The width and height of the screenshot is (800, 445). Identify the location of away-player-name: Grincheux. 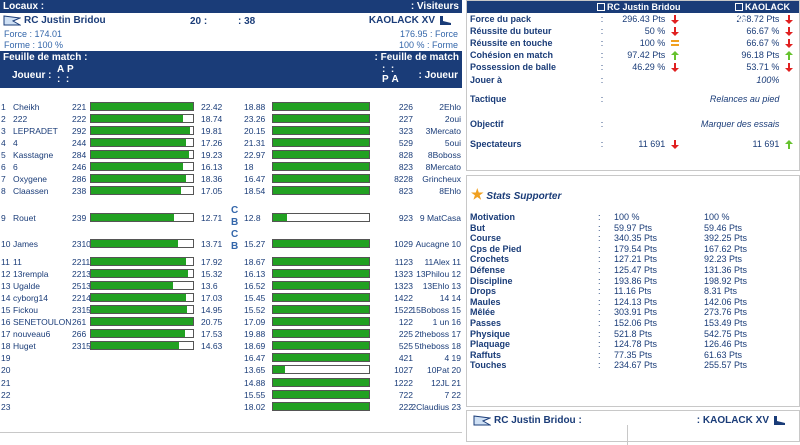
(441, 179).